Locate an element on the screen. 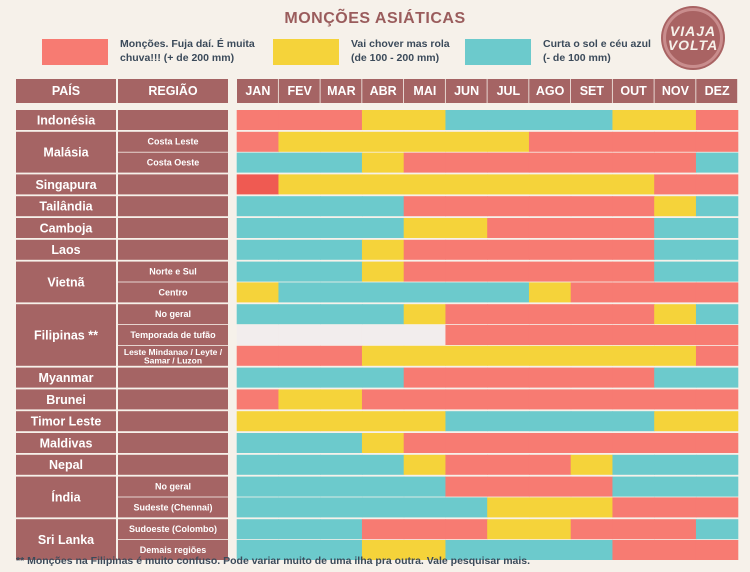 This screenshot has height=572, width=750. month-label: SET is located at coordinates (592, 91).